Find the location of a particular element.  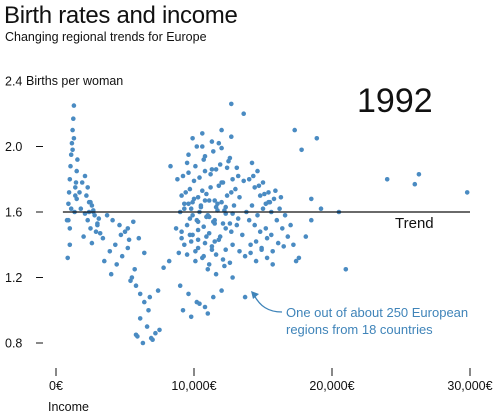

y-tick-label: 1.2 is located at coordinates (13, 278).